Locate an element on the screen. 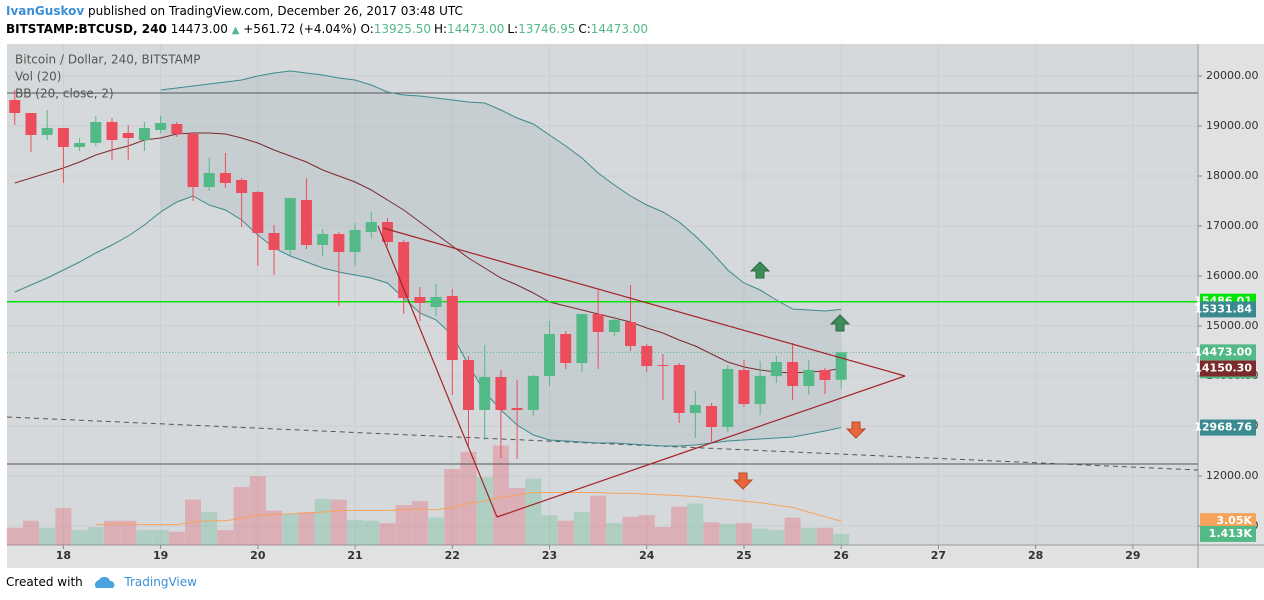  chart-title: Bitcoin / Dollar, 240, BITSTAMP is located at coordinates (107, 60).